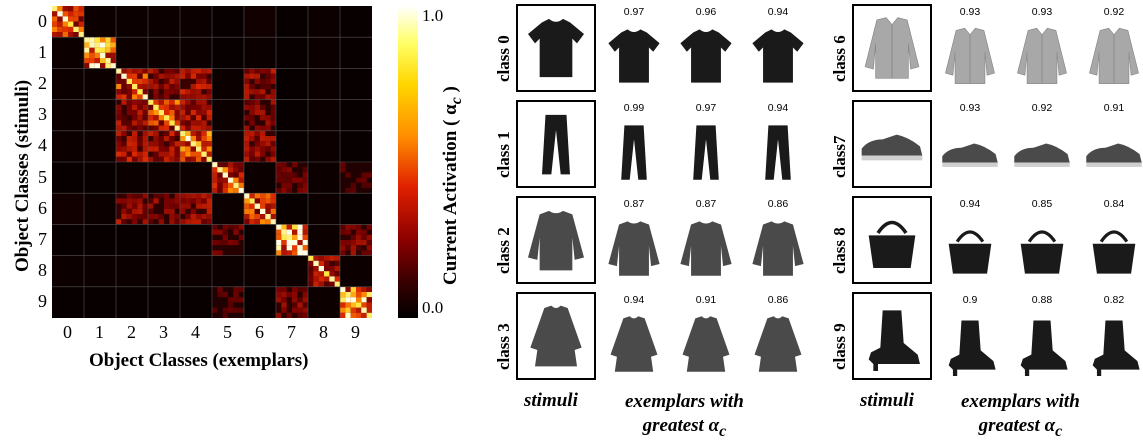 The image size is (1143, 444). Describe the element at coordinates (67, 332) in the screenshot. I see `x-tick-0: 0` at that location.